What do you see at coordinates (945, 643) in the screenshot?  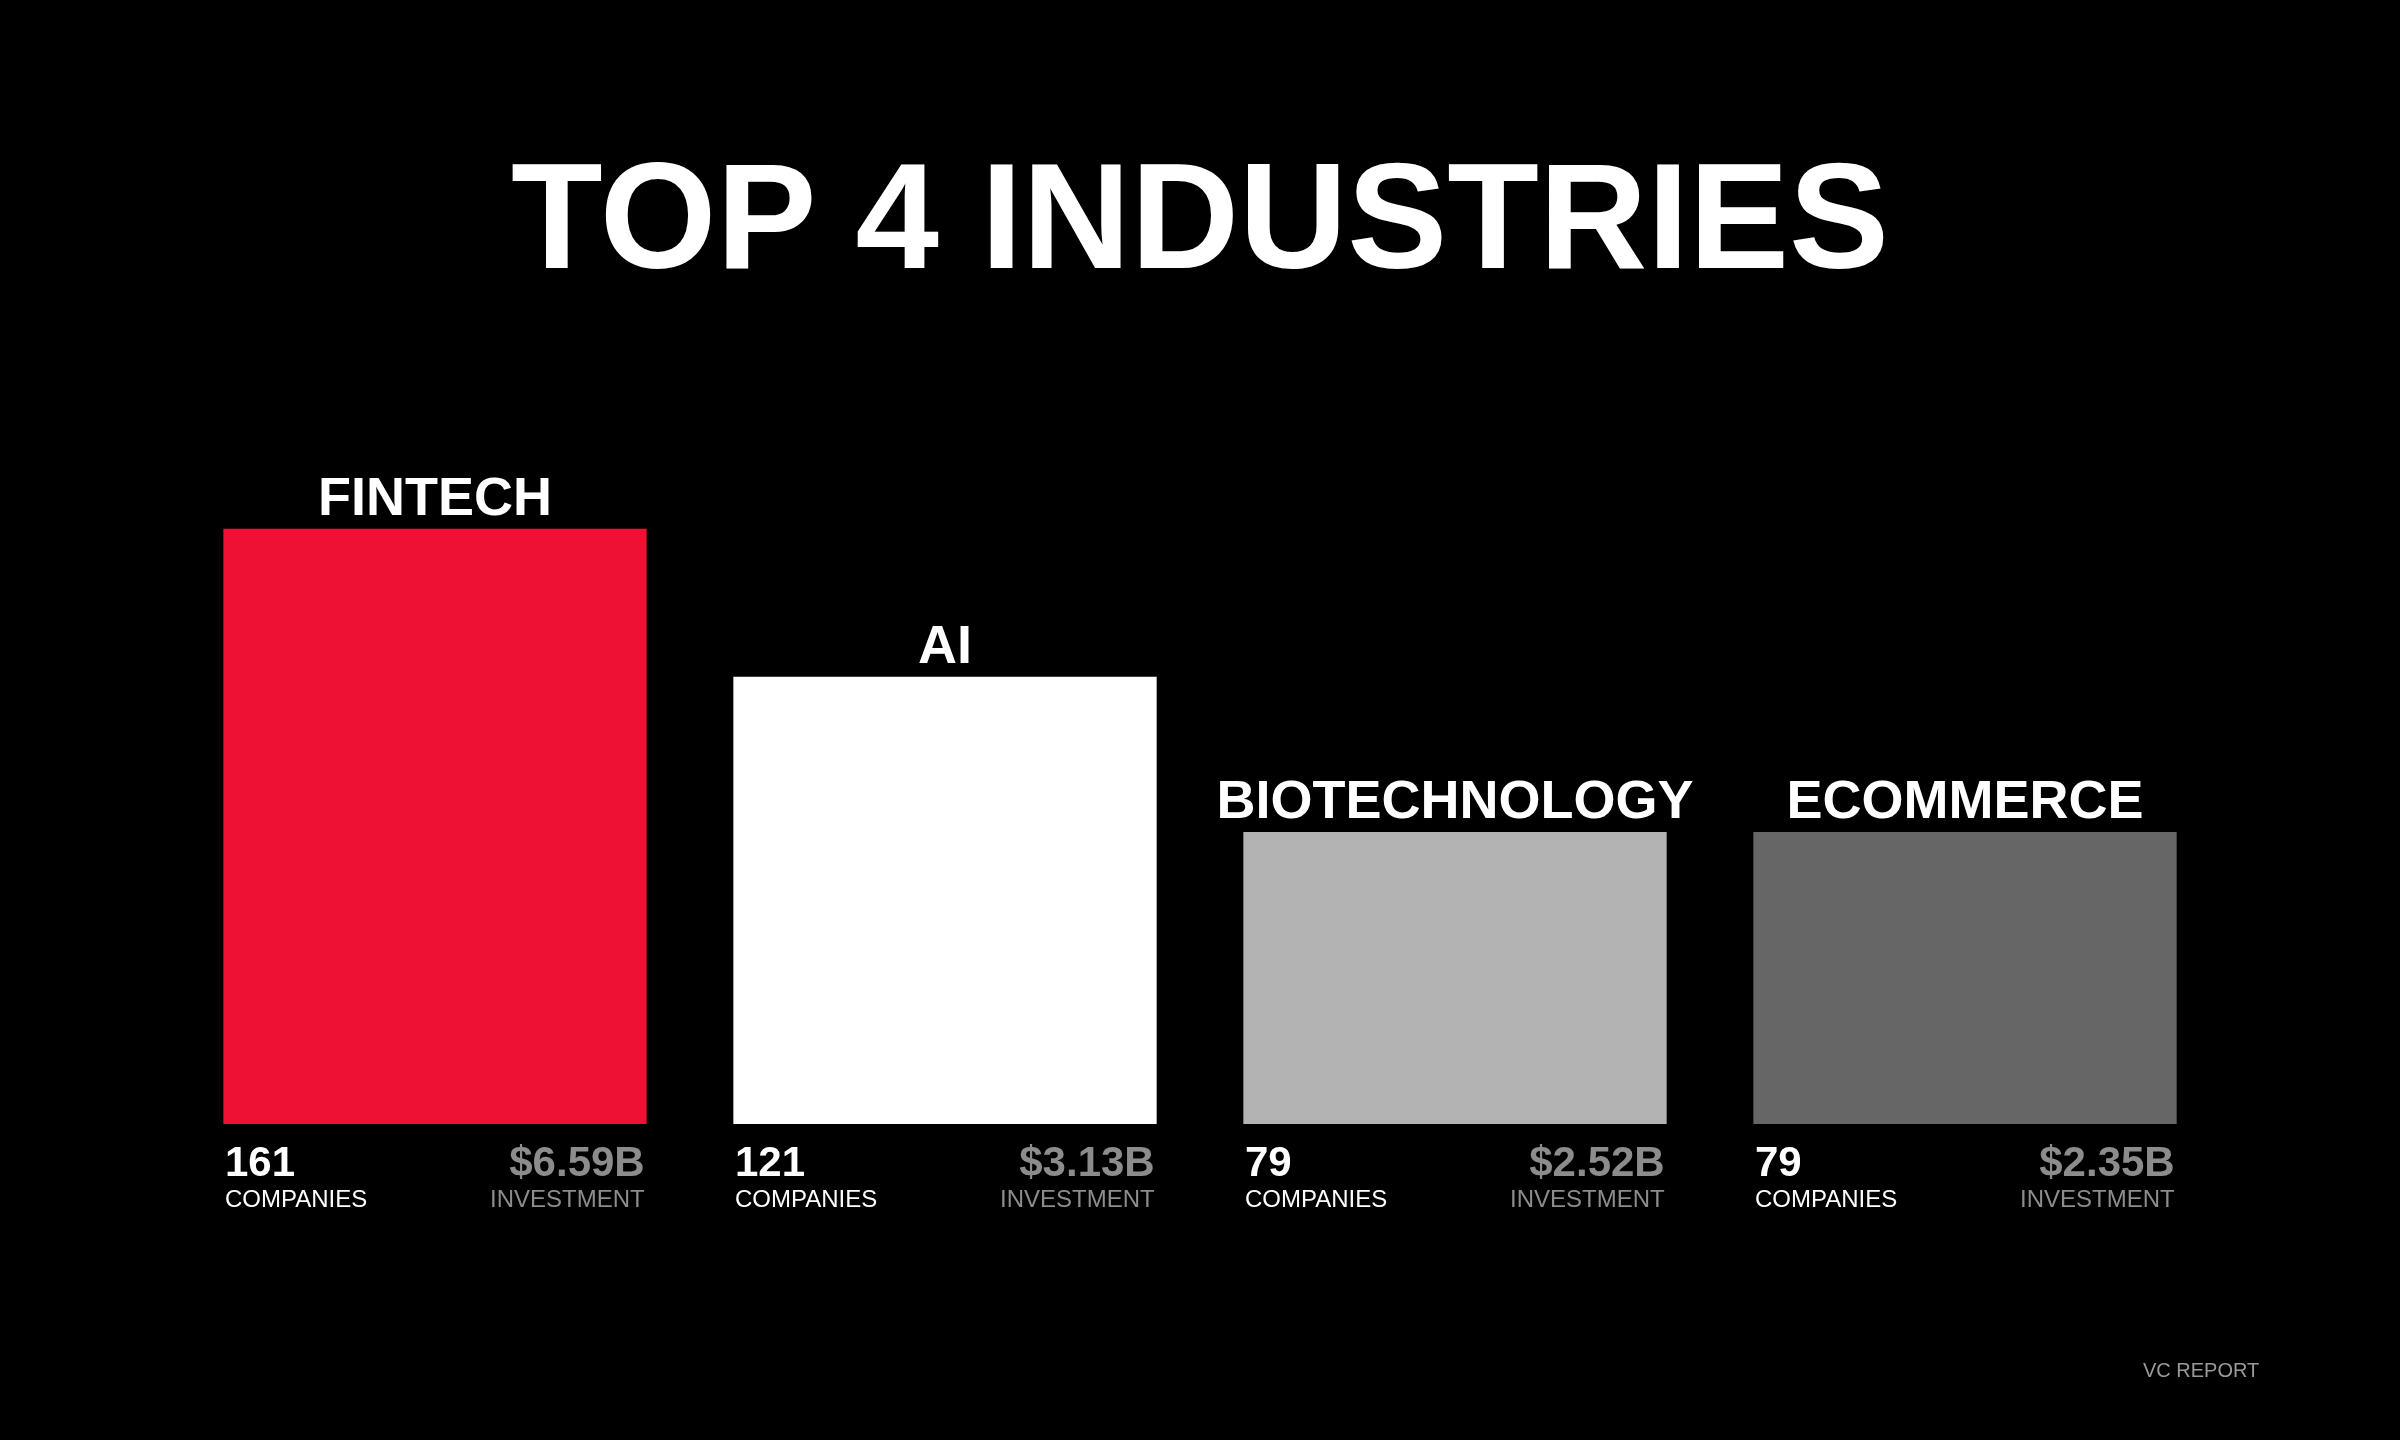 I see `x-tick-label: AI` at bounding box center [945, 643].